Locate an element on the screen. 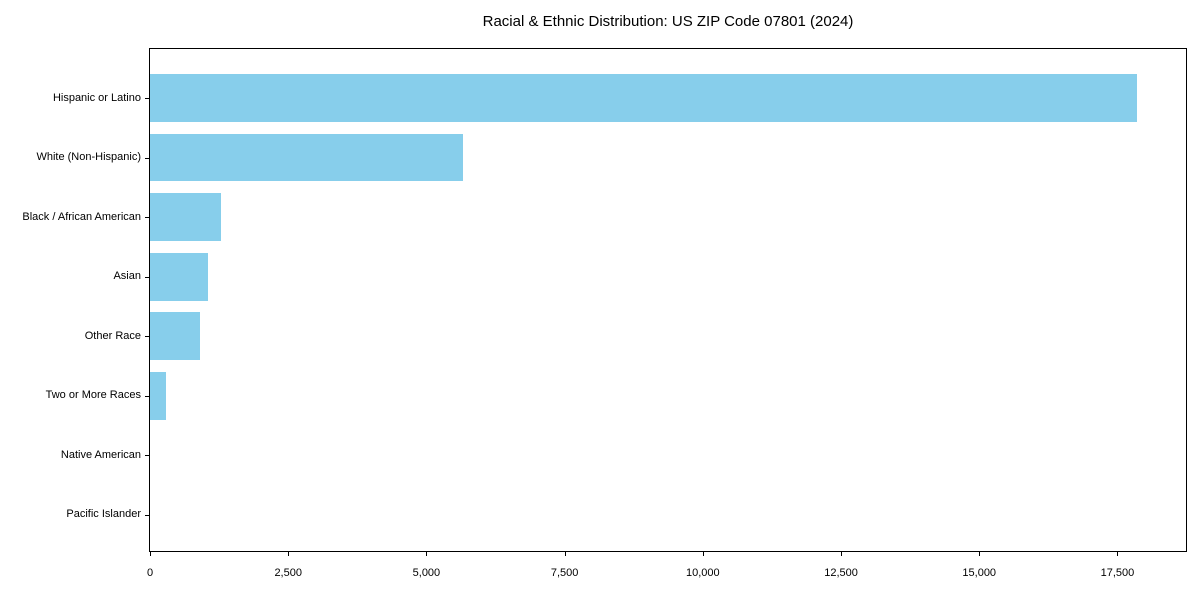 Image resolution: width=1200 pixels, height=600 pixels. y-tick-label-black-african-american: Black / African American is located at coordinates (81, 216).